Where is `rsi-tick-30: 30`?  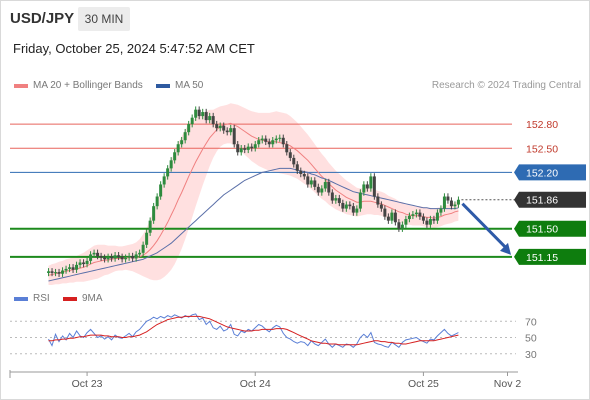
rsi-tick-30: 30 is located at coordinates (531, 355).